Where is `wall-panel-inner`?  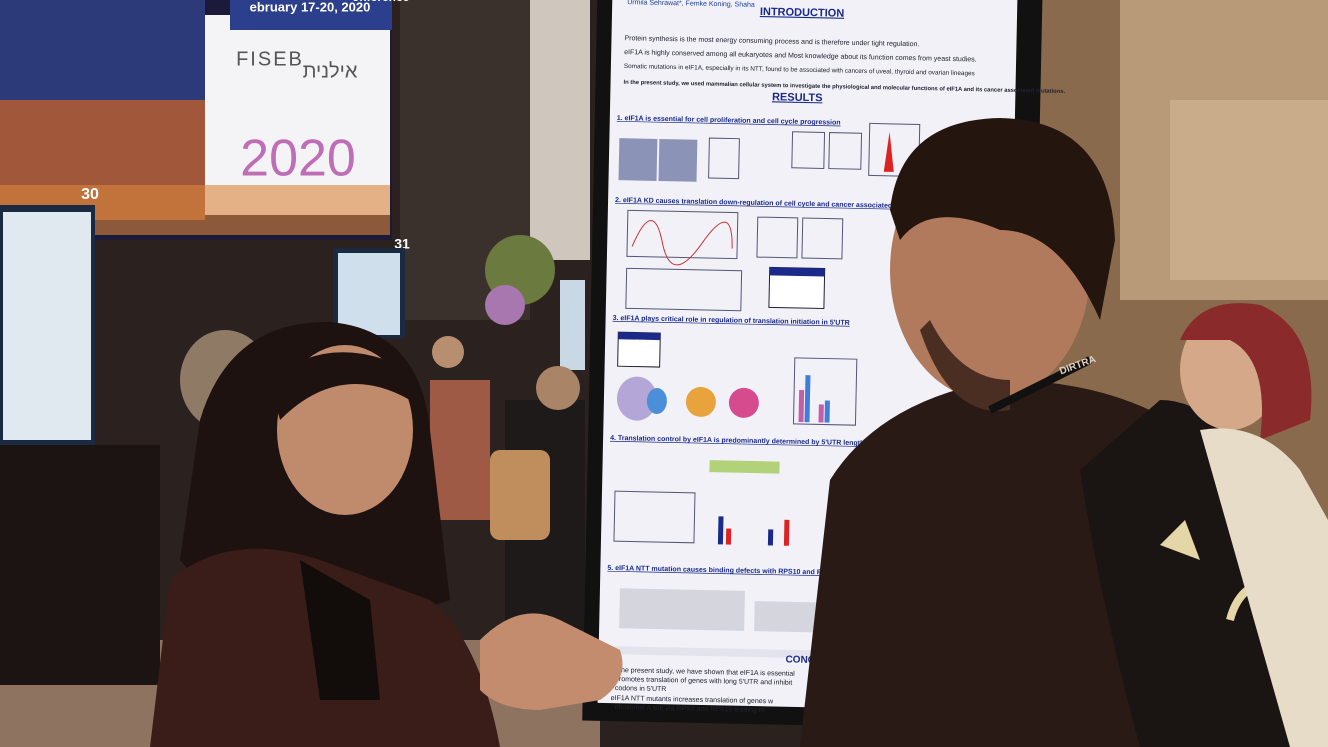
wall-panel-inner is located at coordinates (1249, 190).